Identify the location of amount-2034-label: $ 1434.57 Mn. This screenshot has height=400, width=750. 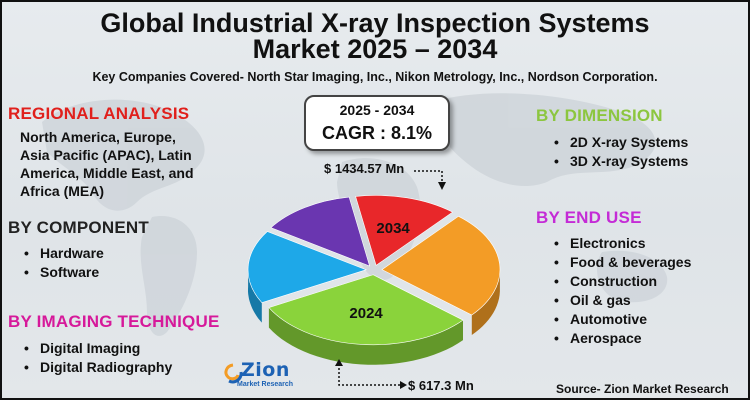
(364, 168).